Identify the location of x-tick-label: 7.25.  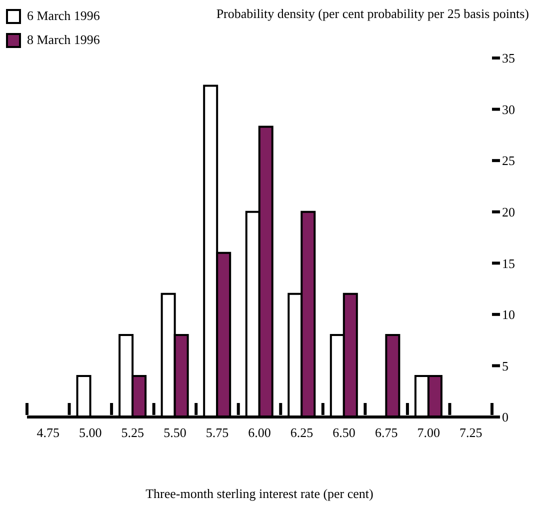
(470, 432).